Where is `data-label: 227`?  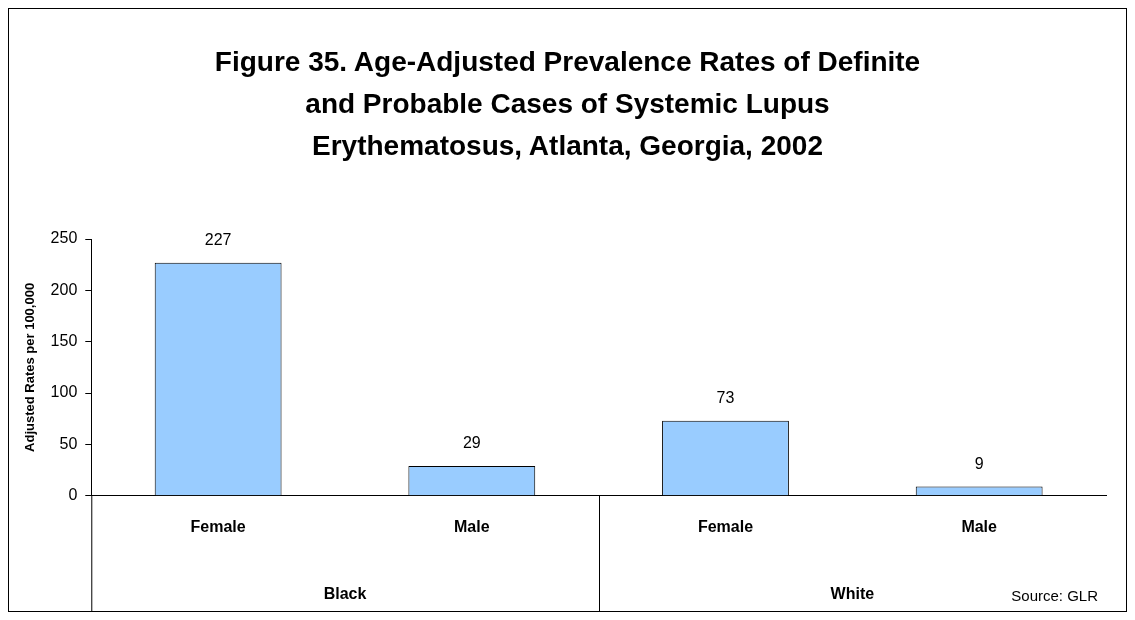
data-label: 227 is located at coordinates (218, 240).